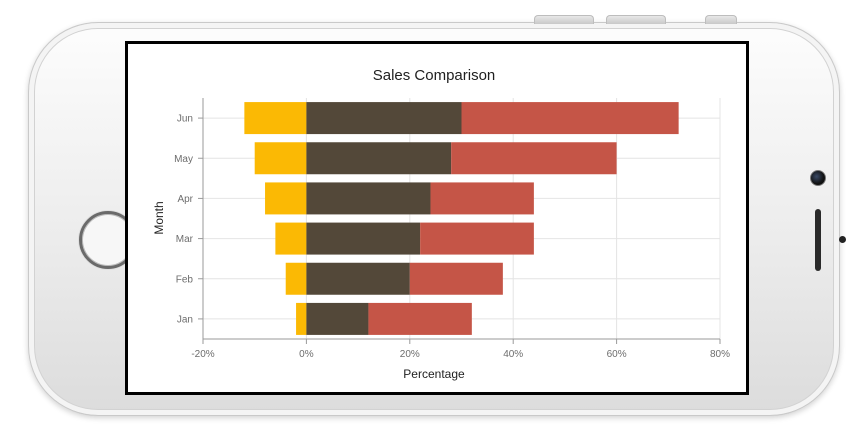 The image size is (864, 439). I want to click on x-tick-label: 0%, so click(306, 354).